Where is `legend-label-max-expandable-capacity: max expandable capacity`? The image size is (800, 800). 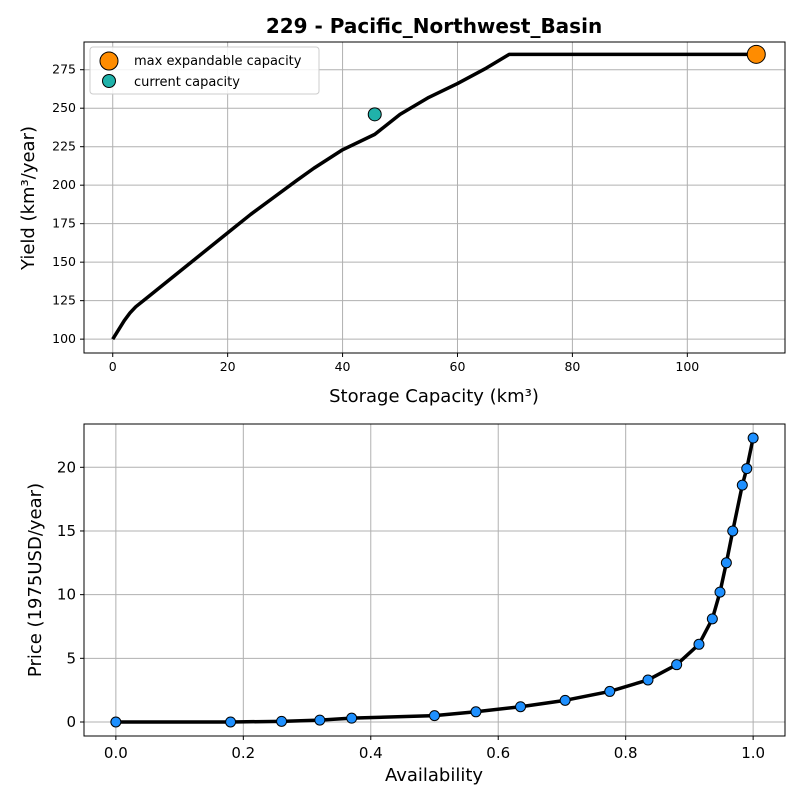
legend-label-max-expandable-capacity: max expandable capacity is located at coordinates (218, 61).